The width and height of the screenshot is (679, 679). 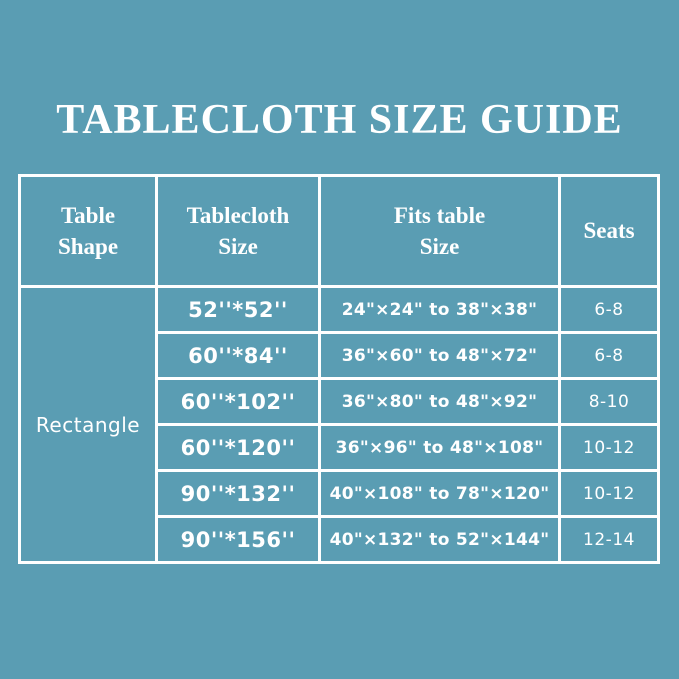 What do you see at coordinates (439, 539) in the screenshot?
I see `fits-table-size-cell: 40"×132" to 52"×144"` at bounding box center [439, 539].